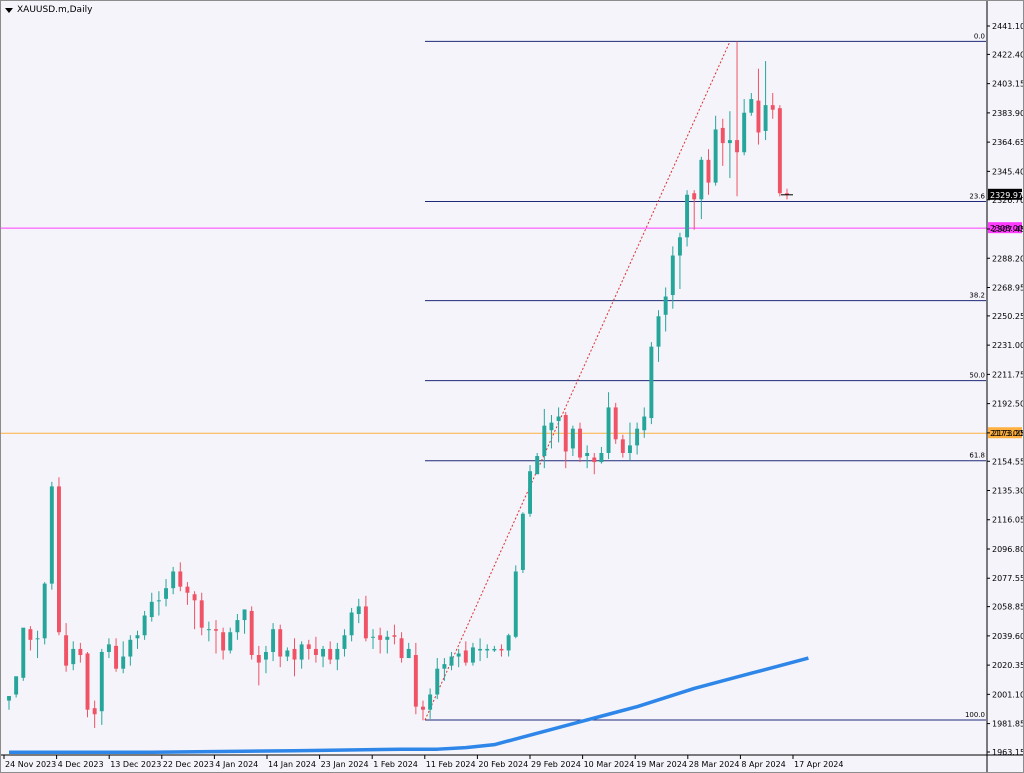 This screenshot has height=773, width=1024. What do you see at coordinates (1007, 404) in the screenshot?
I see `y-tick-label: 2192.50` at bounding box center [1007, 404].